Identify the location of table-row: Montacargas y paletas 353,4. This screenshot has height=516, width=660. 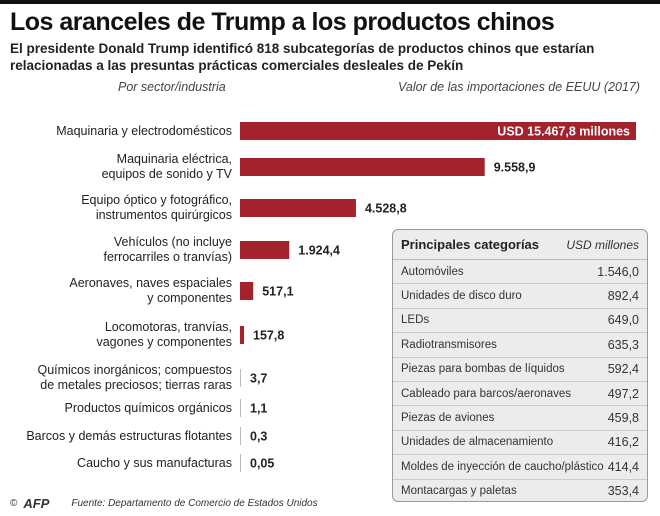
(520, 490).